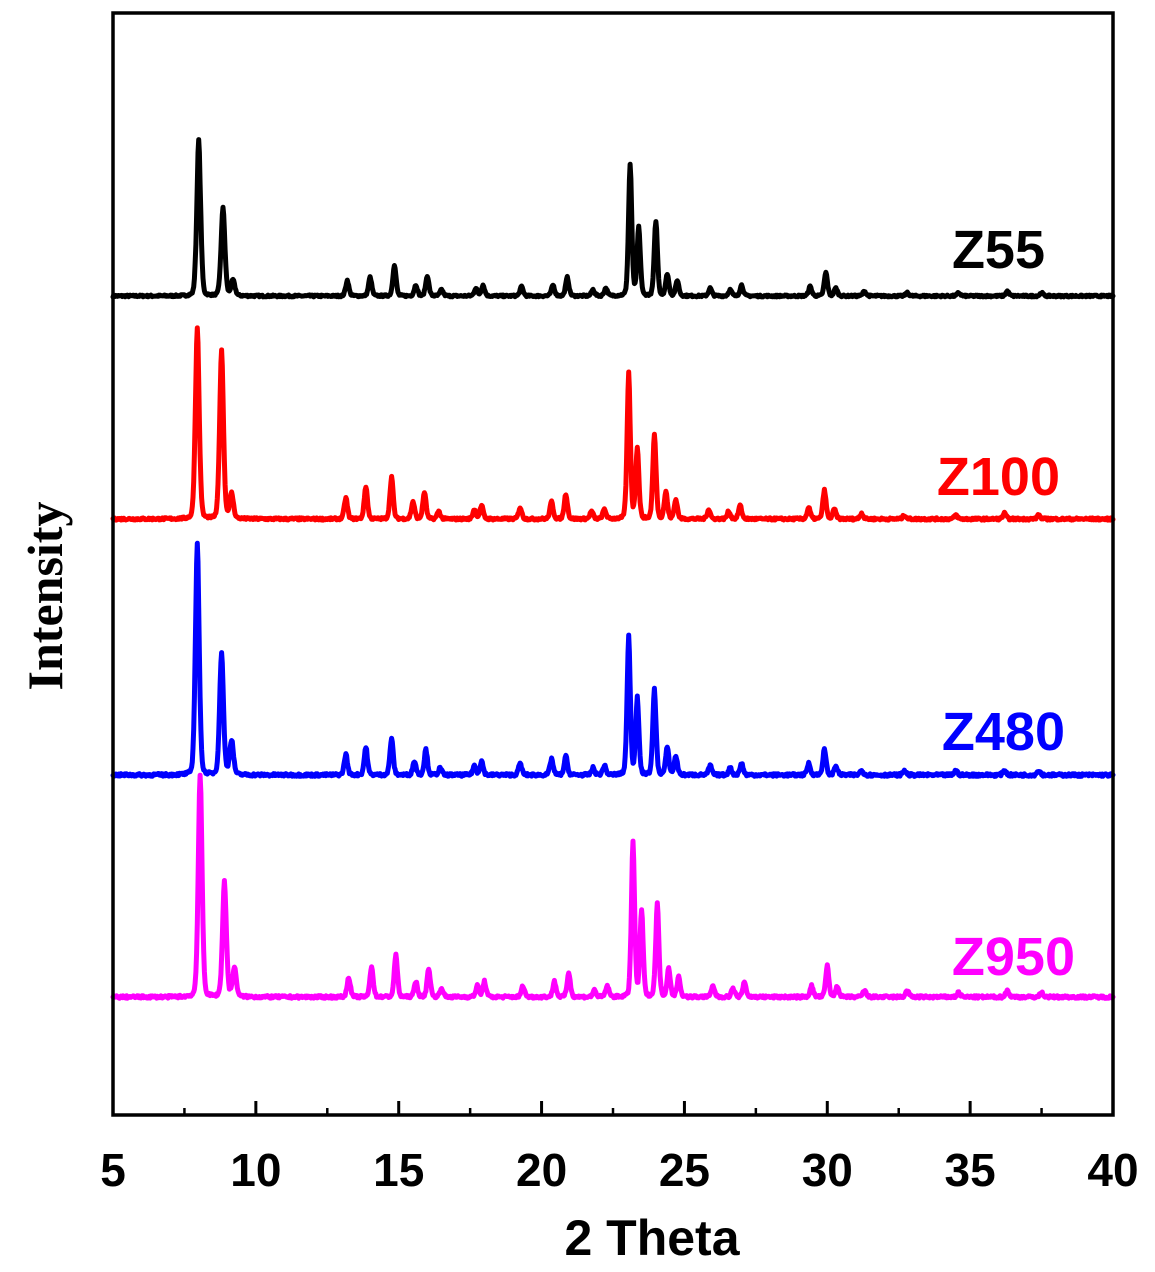 This screenshot has height=1272, width=1155. What do you see at coordinates (398, 1170) in the screenshot?
I see `x-tick-label: 15` at bounding box center [398, 1170].